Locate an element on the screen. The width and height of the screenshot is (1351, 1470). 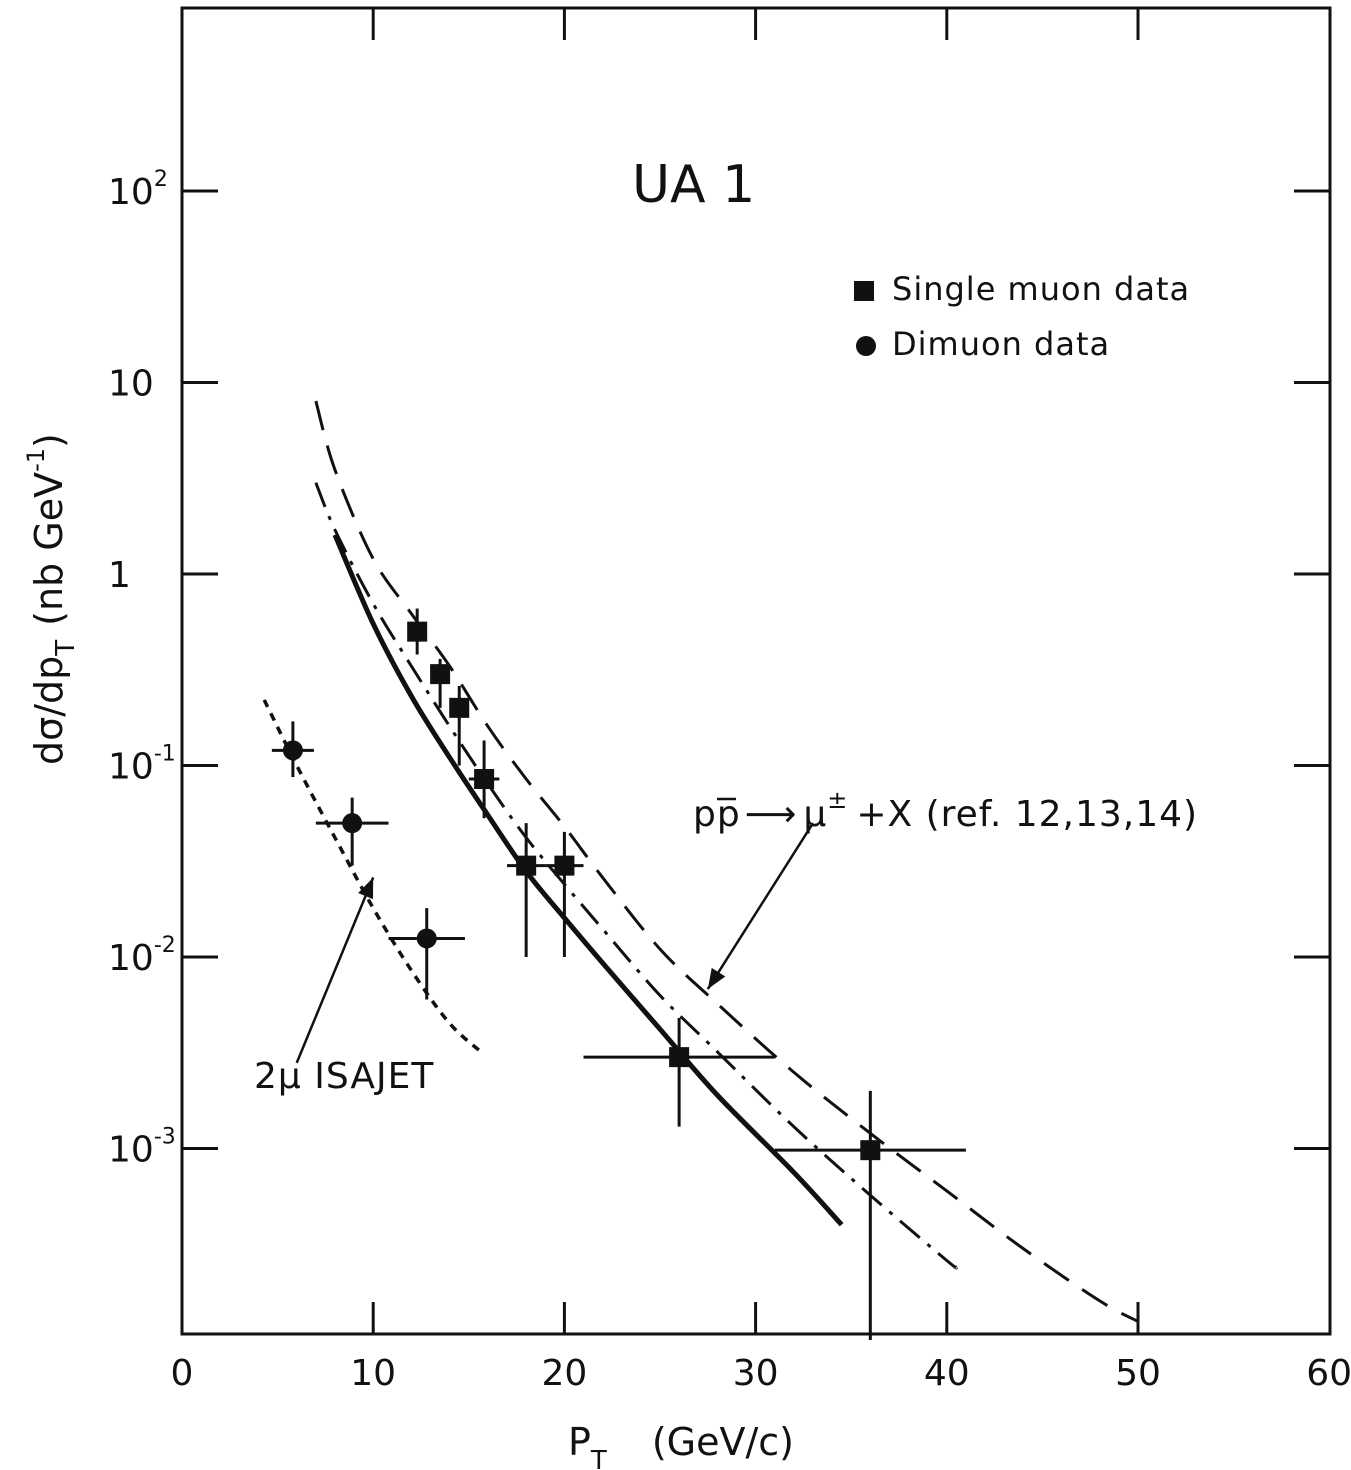
annotation-arrows is located at coordinates (555, 943).